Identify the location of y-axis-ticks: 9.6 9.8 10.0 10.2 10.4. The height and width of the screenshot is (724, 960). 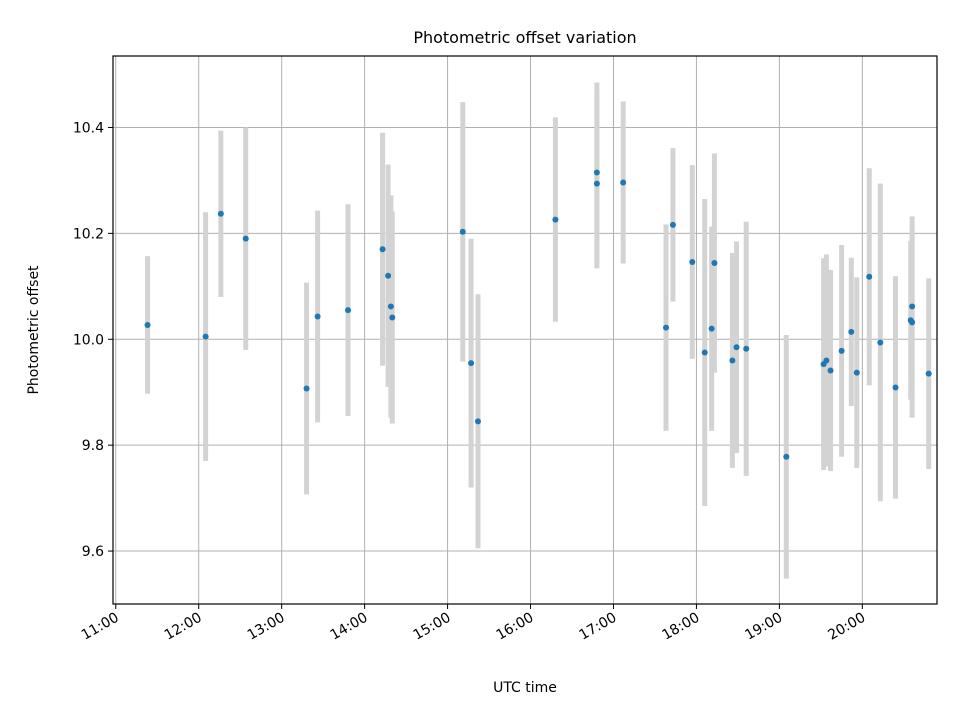
(93, 340).